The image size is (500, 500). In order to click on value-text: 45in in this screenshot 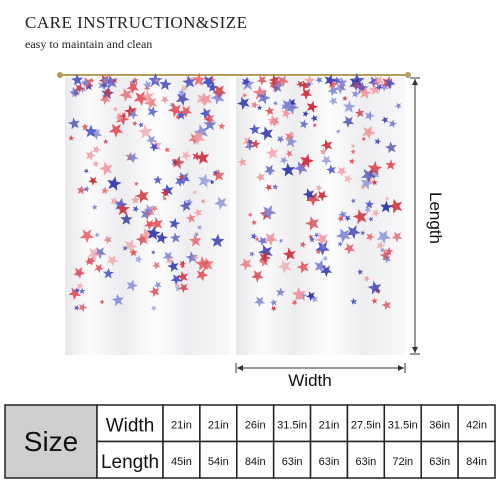, I will do `click(181, 462)`.